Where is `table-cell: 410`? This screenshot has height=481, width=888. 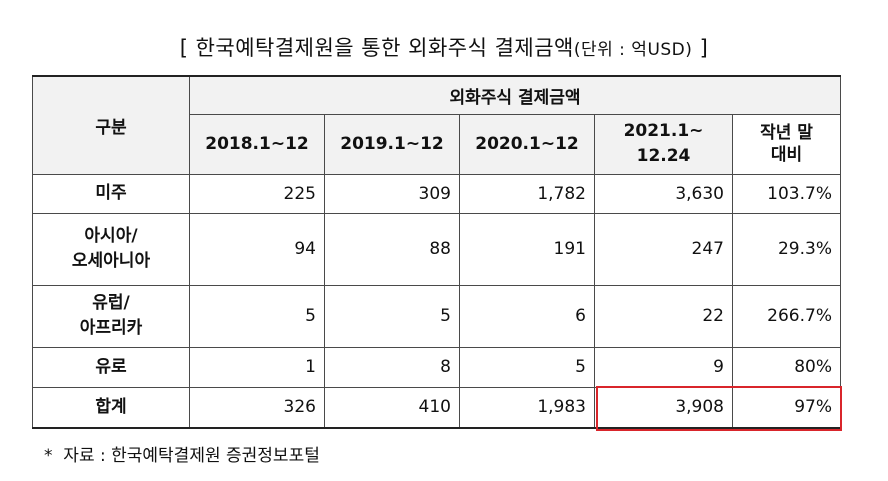 table-cell: 410 is located at coordinates (392, 407).